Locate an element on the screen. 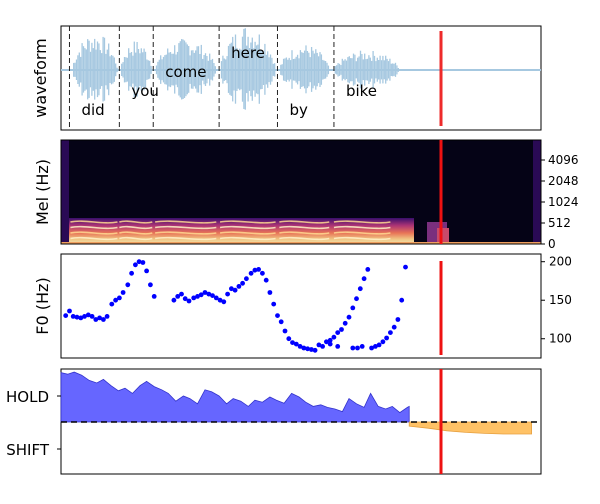  f0-ytick-150: 150 is located at coordinates (560, 300).